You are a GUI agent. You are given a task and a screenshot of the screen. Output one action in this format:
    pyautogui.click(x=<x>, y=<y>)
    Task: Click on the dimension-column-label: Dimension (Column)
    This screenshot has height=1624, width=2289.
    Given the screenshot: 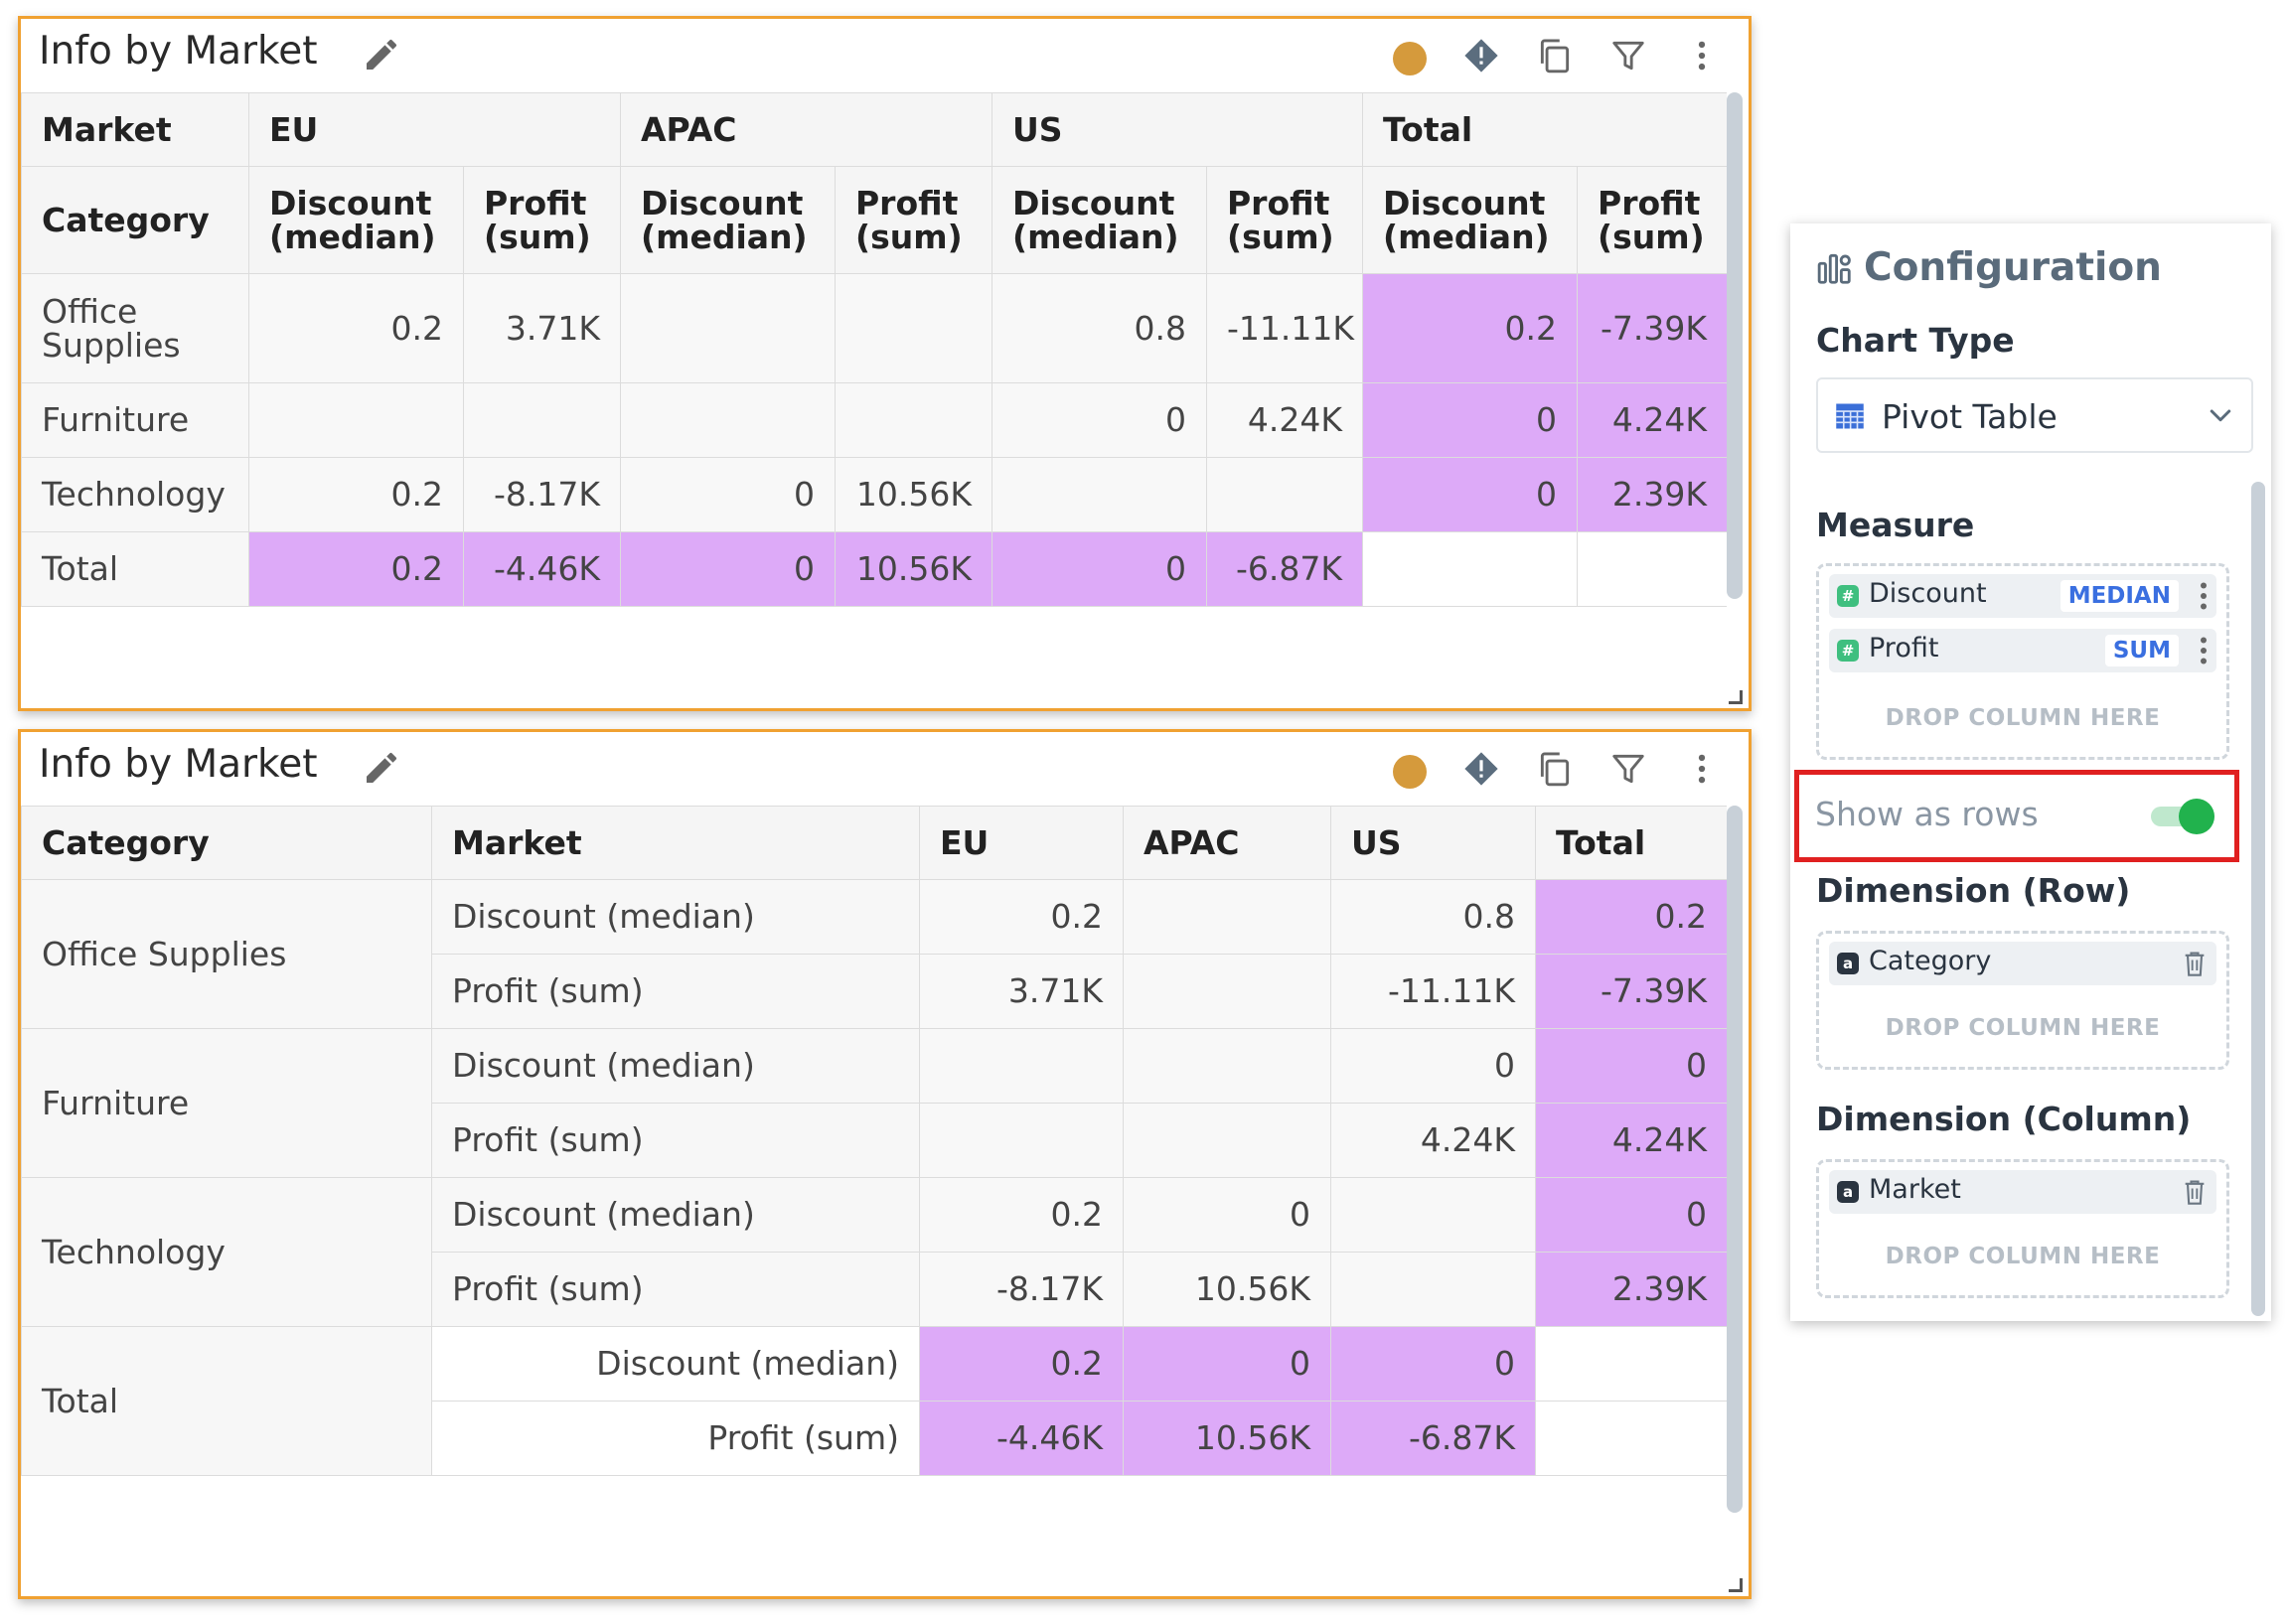 What is the action you would take?
    pyautogui.click(x=2004, y=1119)
    